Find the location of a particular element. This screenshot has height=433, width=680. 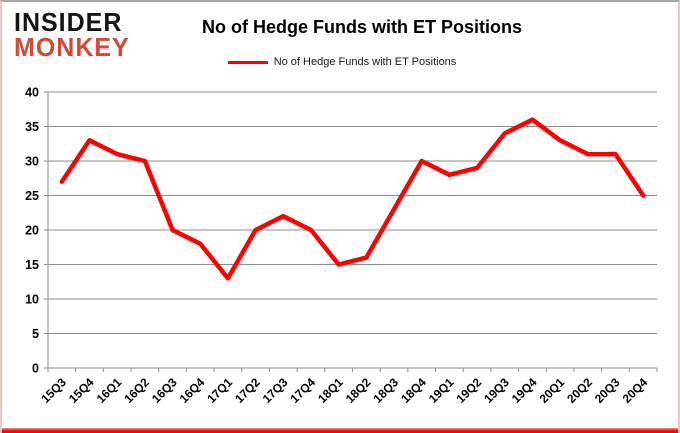

x-axis-label-16Q4: 16Q4 is located at coordinates (192, 390).